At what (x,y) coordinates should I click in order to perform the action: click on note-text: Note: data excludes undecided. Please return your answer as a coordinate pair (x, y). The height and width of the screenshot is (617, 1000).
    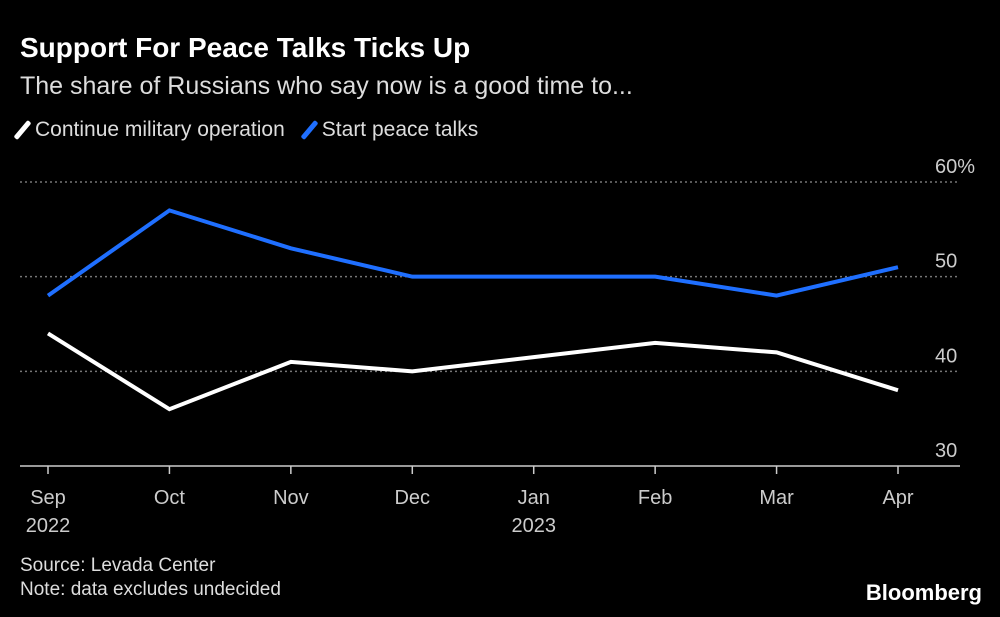
    Looking at the image, I should click on (150, 589).